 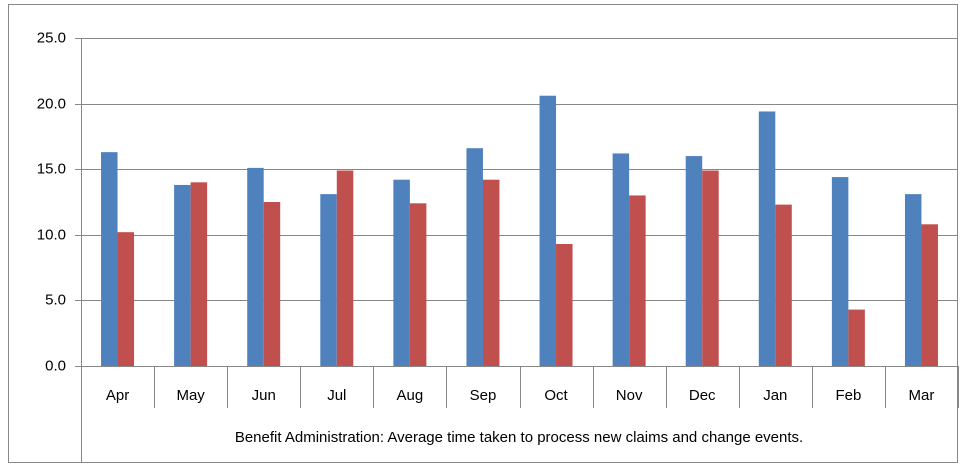 What do you see at coordinates (51, 37) in the screenshot?
I see `y-tick-label: 25.0` at bounding box center [51, 37].